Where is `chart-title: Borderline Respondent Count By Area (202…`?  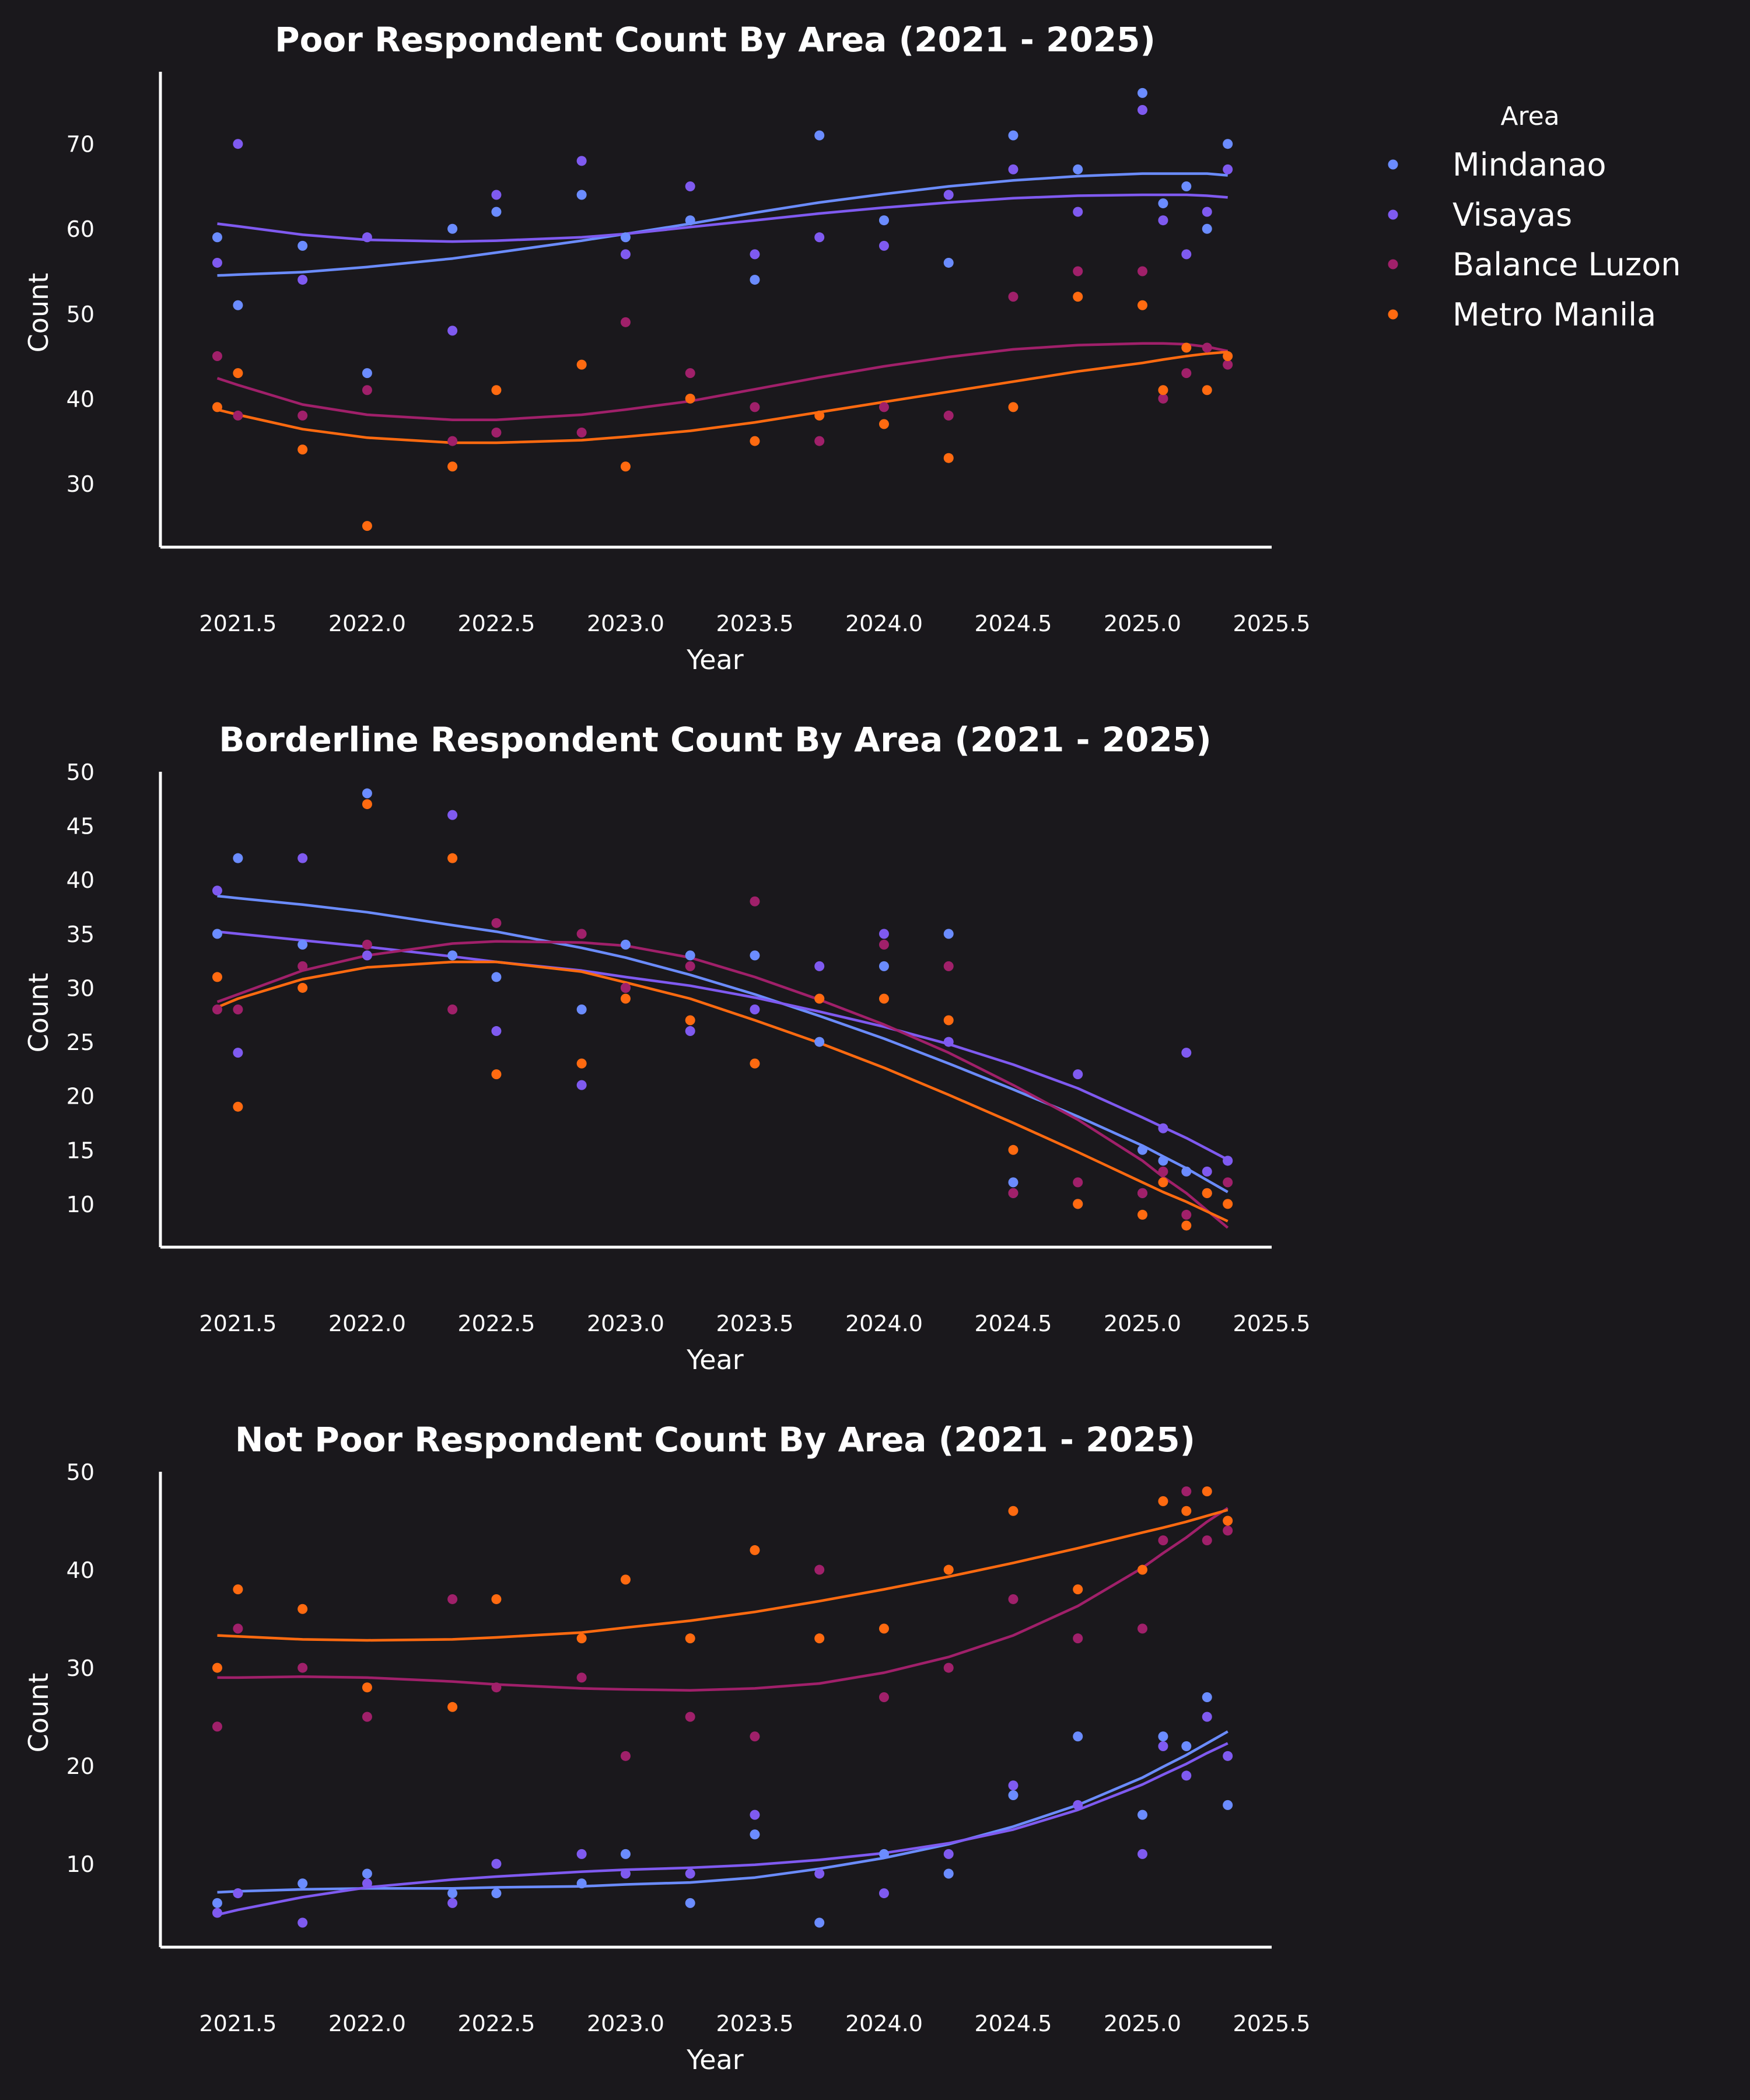 chart-title: Borderline Respondent Count By Area (202… is located at coordinates (715, 740).